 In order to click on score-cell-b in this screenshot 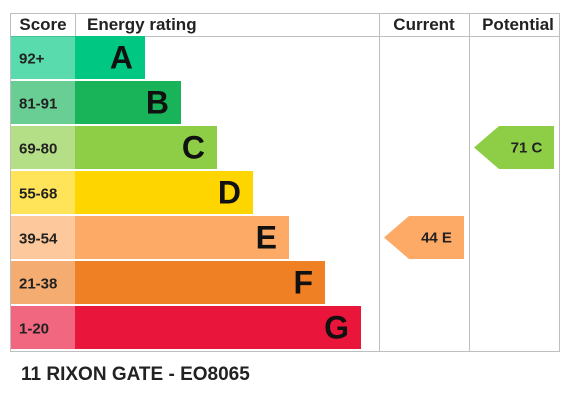, I will do `click(43, 102)`.